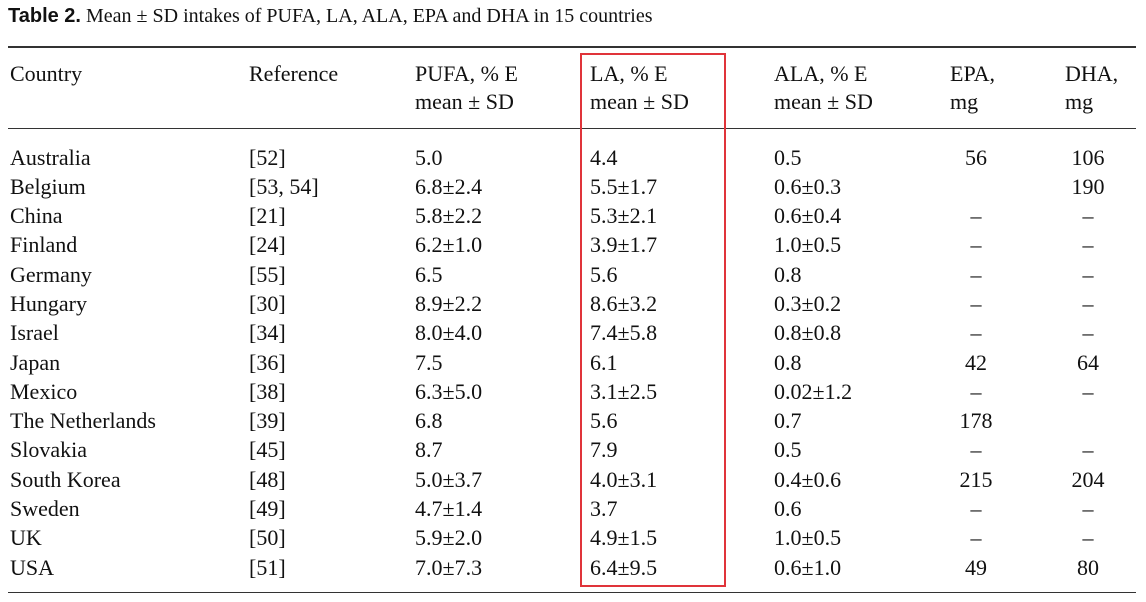 The height and width of the screenshot is (602, 1146). Describe the element at coordinates (788, 508) in the screenshot. I see `cell-ala: 0.6` at that location.